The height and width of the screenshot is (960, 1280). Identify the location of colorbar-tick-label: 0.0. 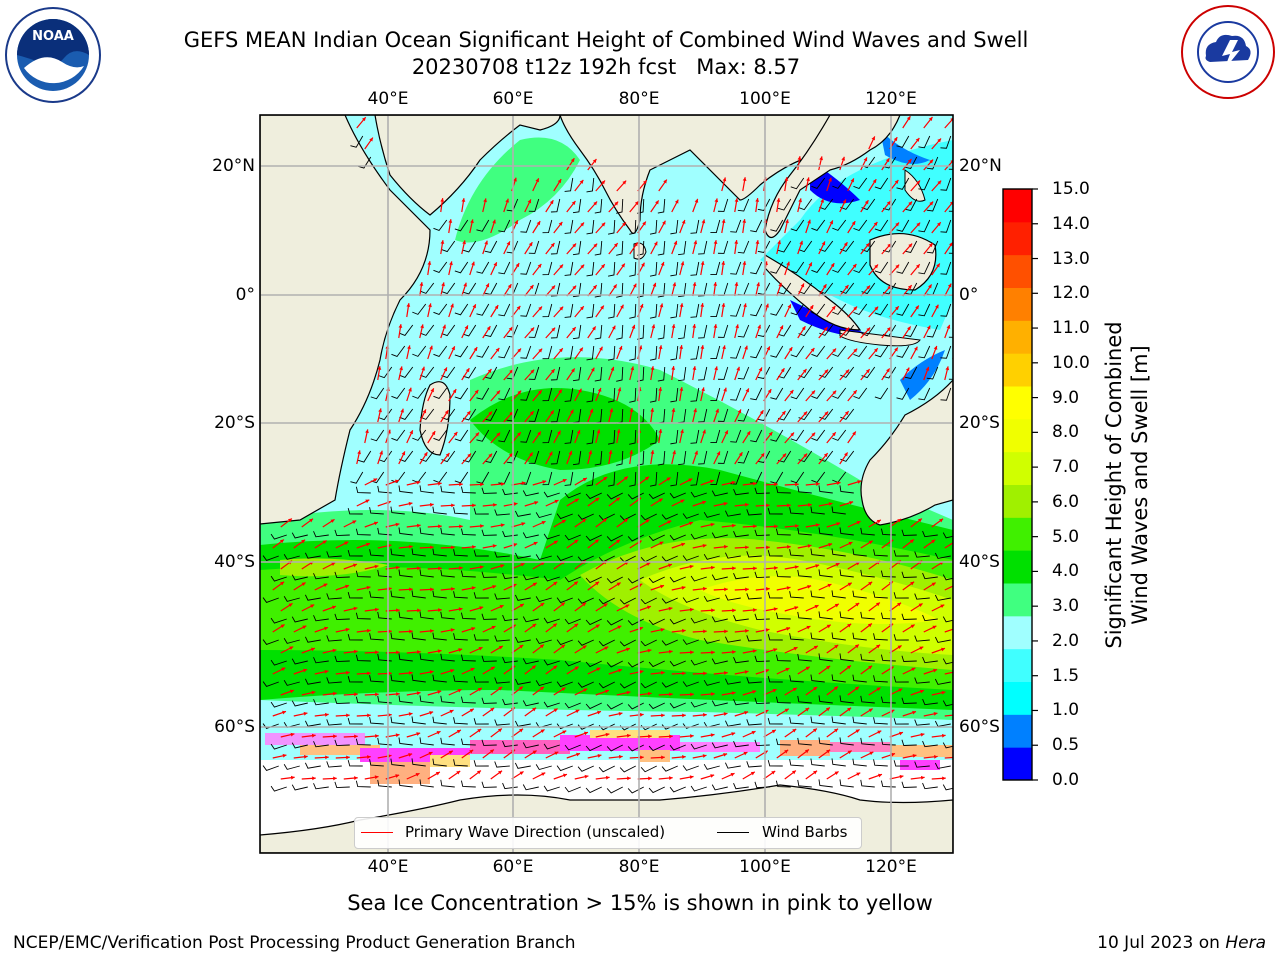
(1066, 780).